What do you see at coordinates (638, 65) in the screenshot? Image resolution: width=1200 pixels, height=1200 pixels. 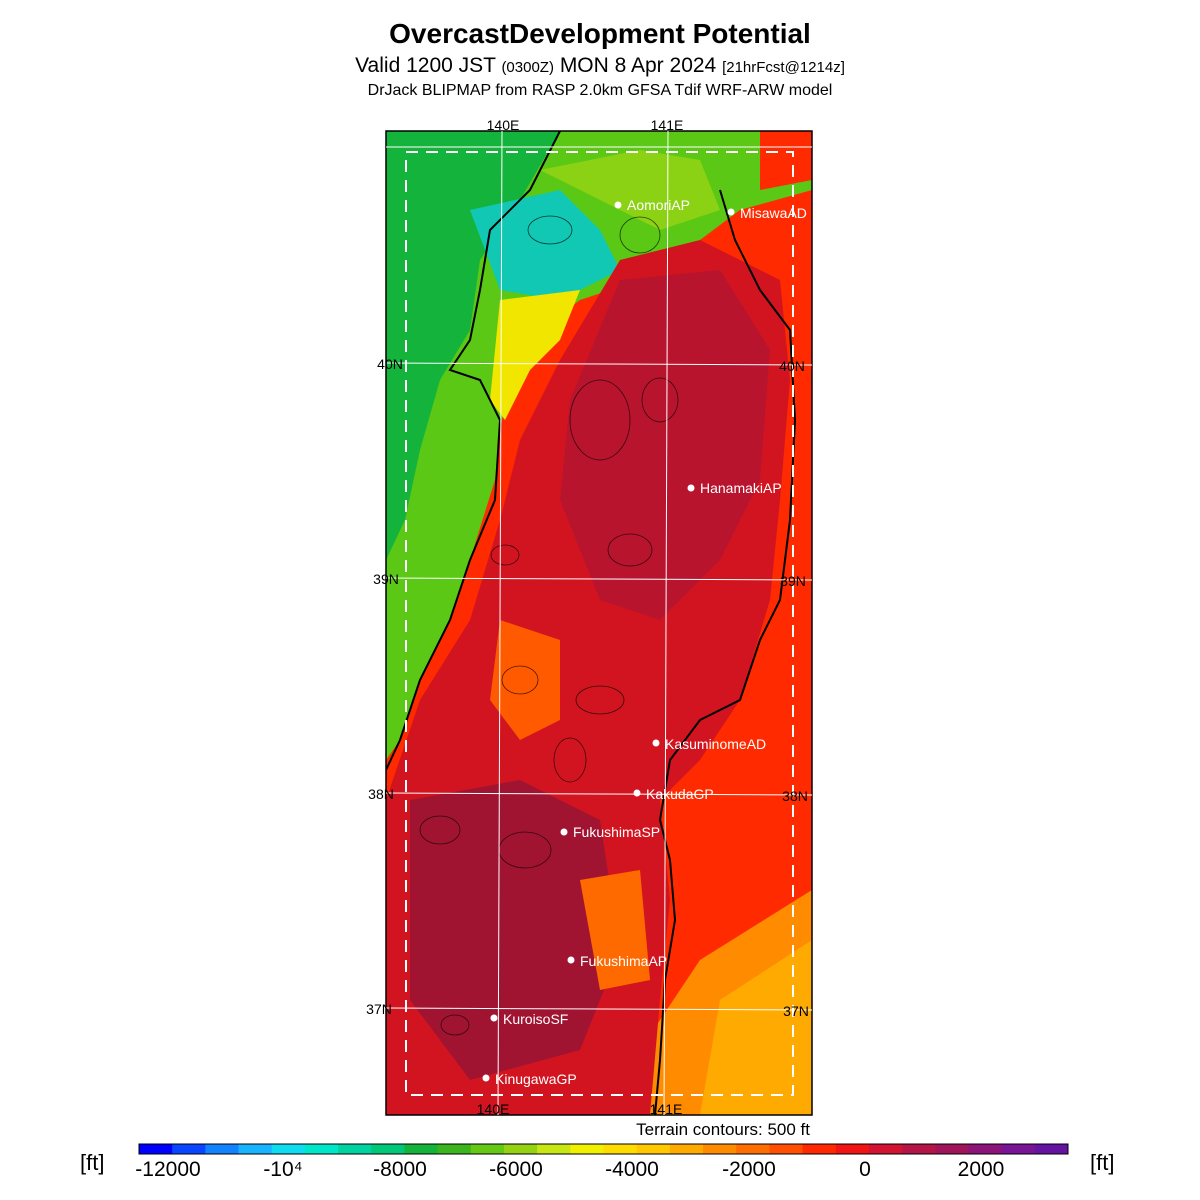 I see `date-label: MON 8 Apr 2024` at bounding box center [638, 65].